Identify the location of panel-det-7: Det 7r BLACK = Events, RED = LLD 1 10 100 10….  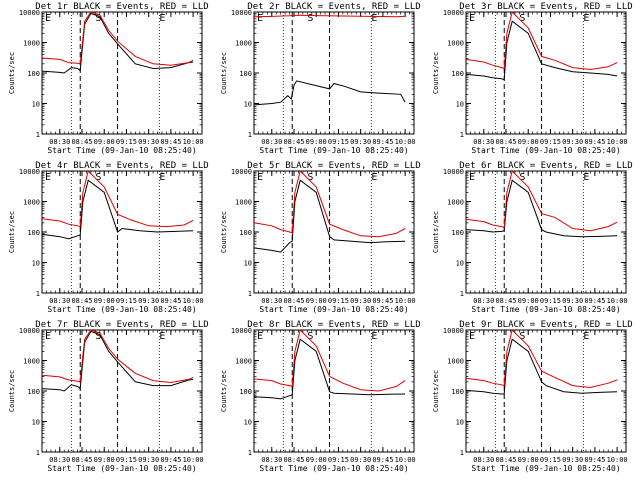
(108, 396).